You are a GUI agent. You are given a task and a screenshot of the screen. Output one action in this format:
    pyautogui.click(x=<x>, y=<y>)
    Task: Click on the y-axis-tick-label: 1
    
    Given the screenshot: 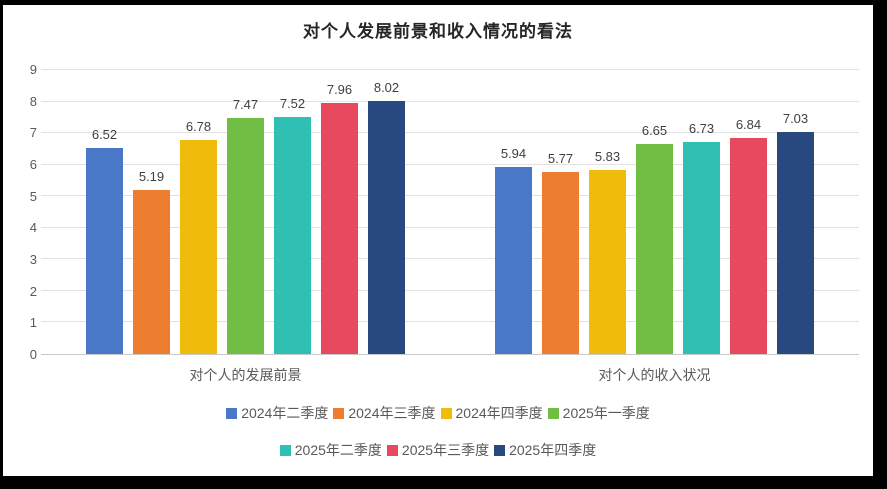 What is the action you would take?
    pyautogui.click(x=33, y=323)
    